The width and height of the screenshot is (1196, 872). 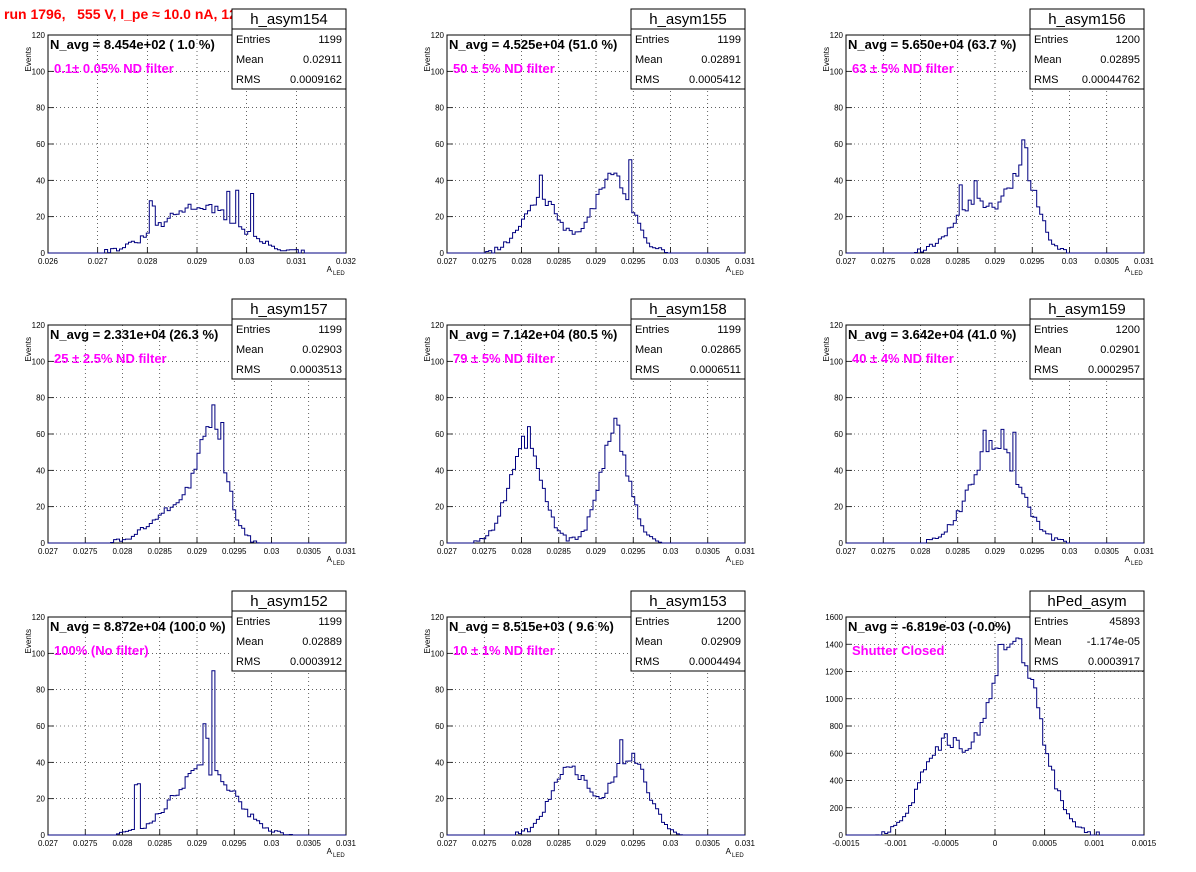 What do you see at coordinates (439, 398) in the screenshot?
I see `y-tick-label: 80` at bounding box center [439, 398].